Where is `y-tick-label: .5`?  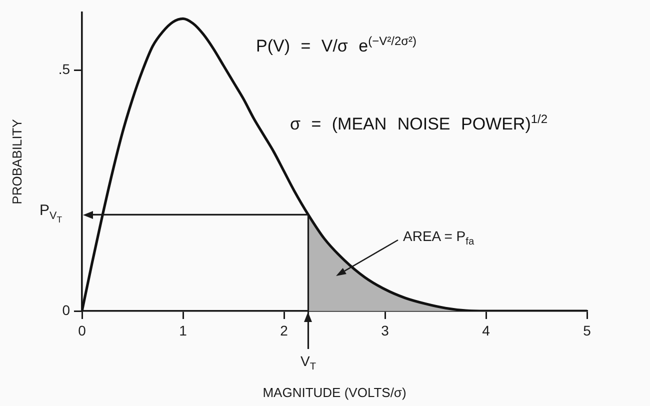 y-tick-label: .5 is located at coordinates (64, 69).